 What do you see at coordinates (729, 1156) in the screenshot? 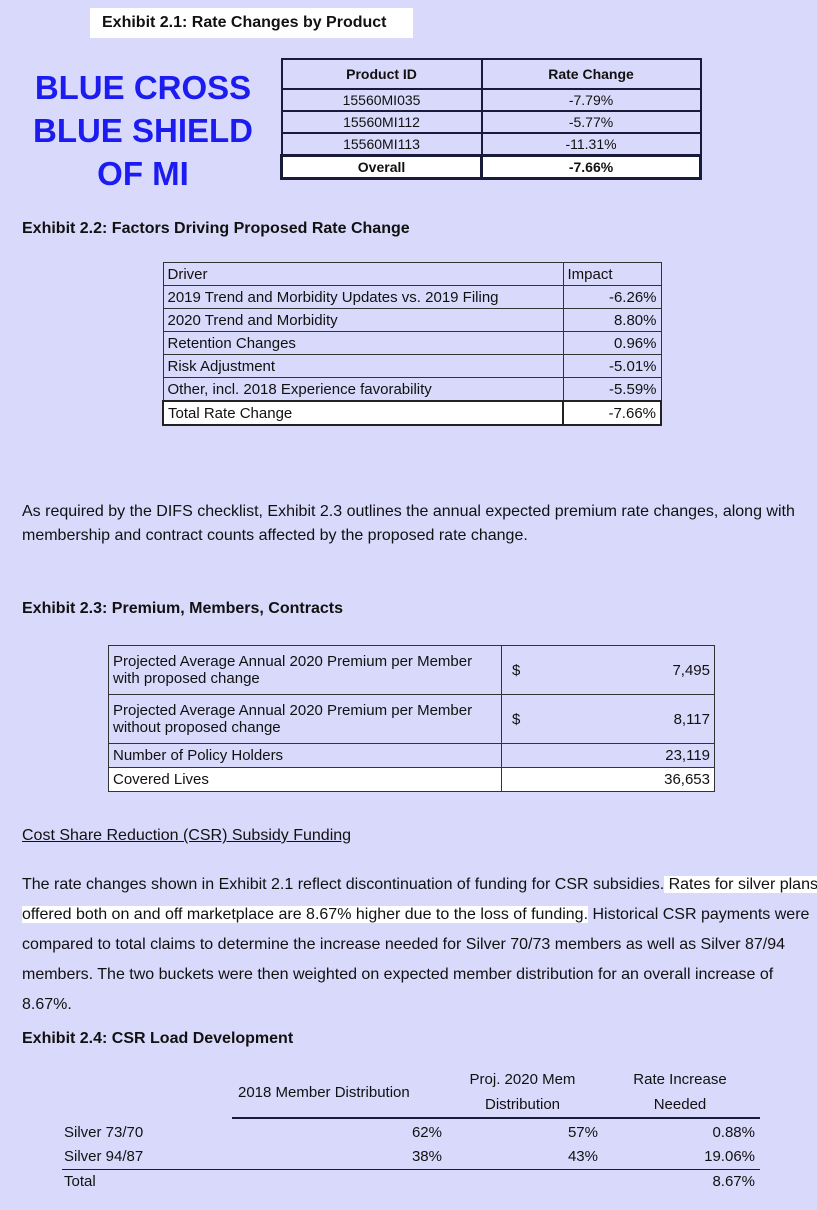
I see `cell: 19.06%` at bounding box center [729, 1156].